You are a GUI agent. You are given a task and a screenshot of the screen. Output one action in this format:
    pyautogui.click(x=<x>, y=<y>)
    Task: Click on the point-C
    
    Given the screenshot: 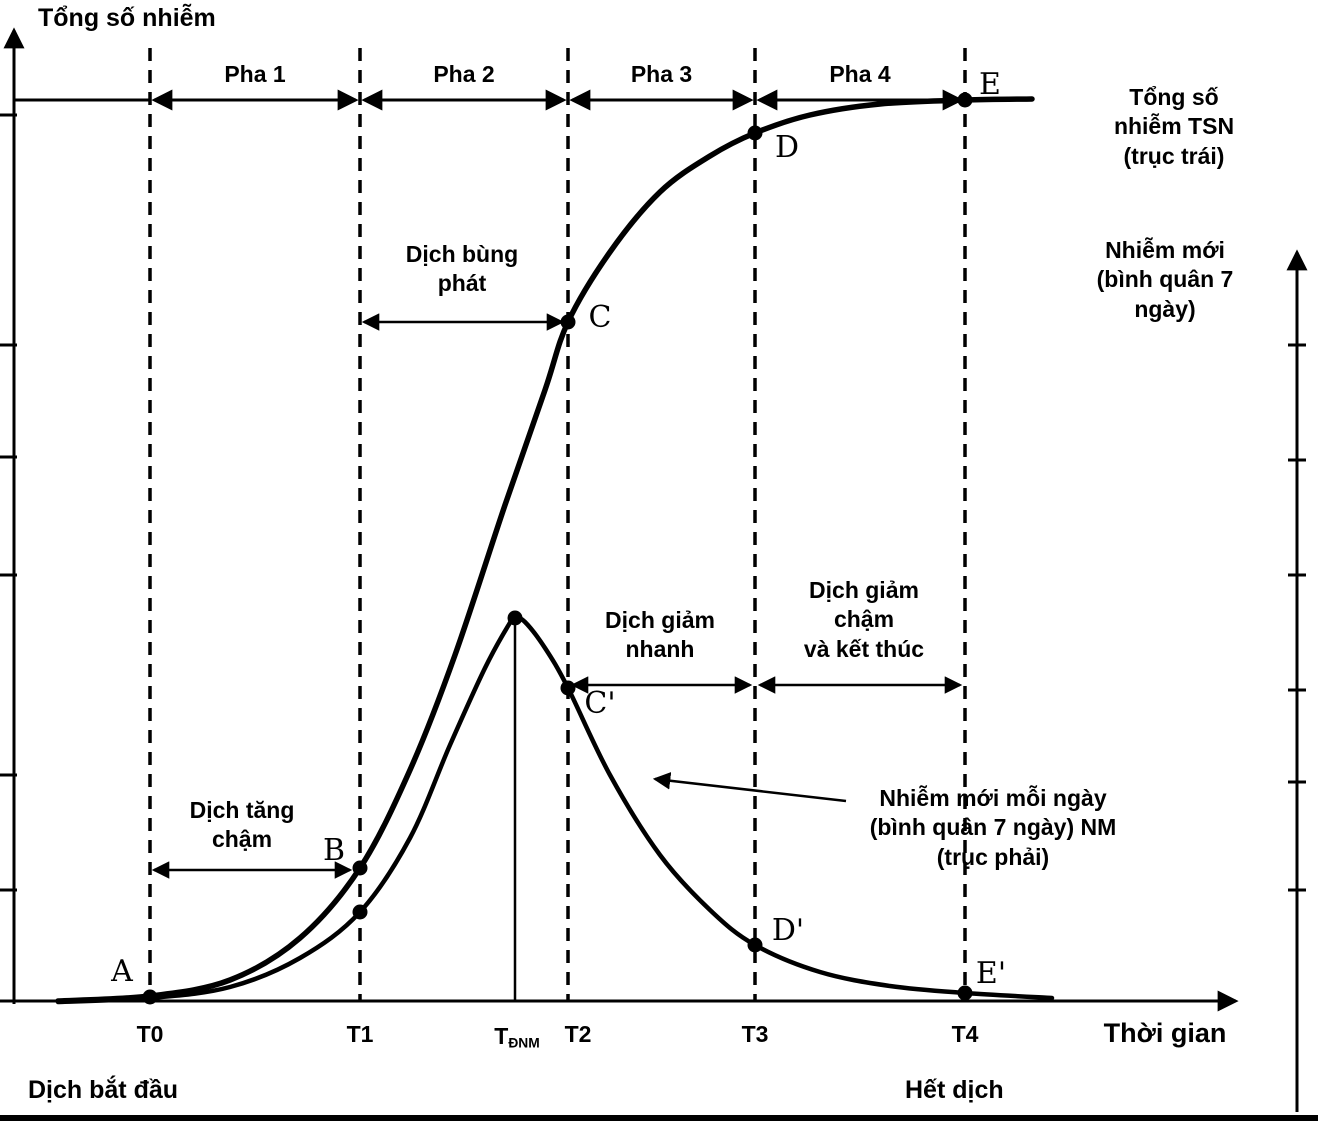 What is the action you would take?
    pyautogui.click(x=568, y=322)
    